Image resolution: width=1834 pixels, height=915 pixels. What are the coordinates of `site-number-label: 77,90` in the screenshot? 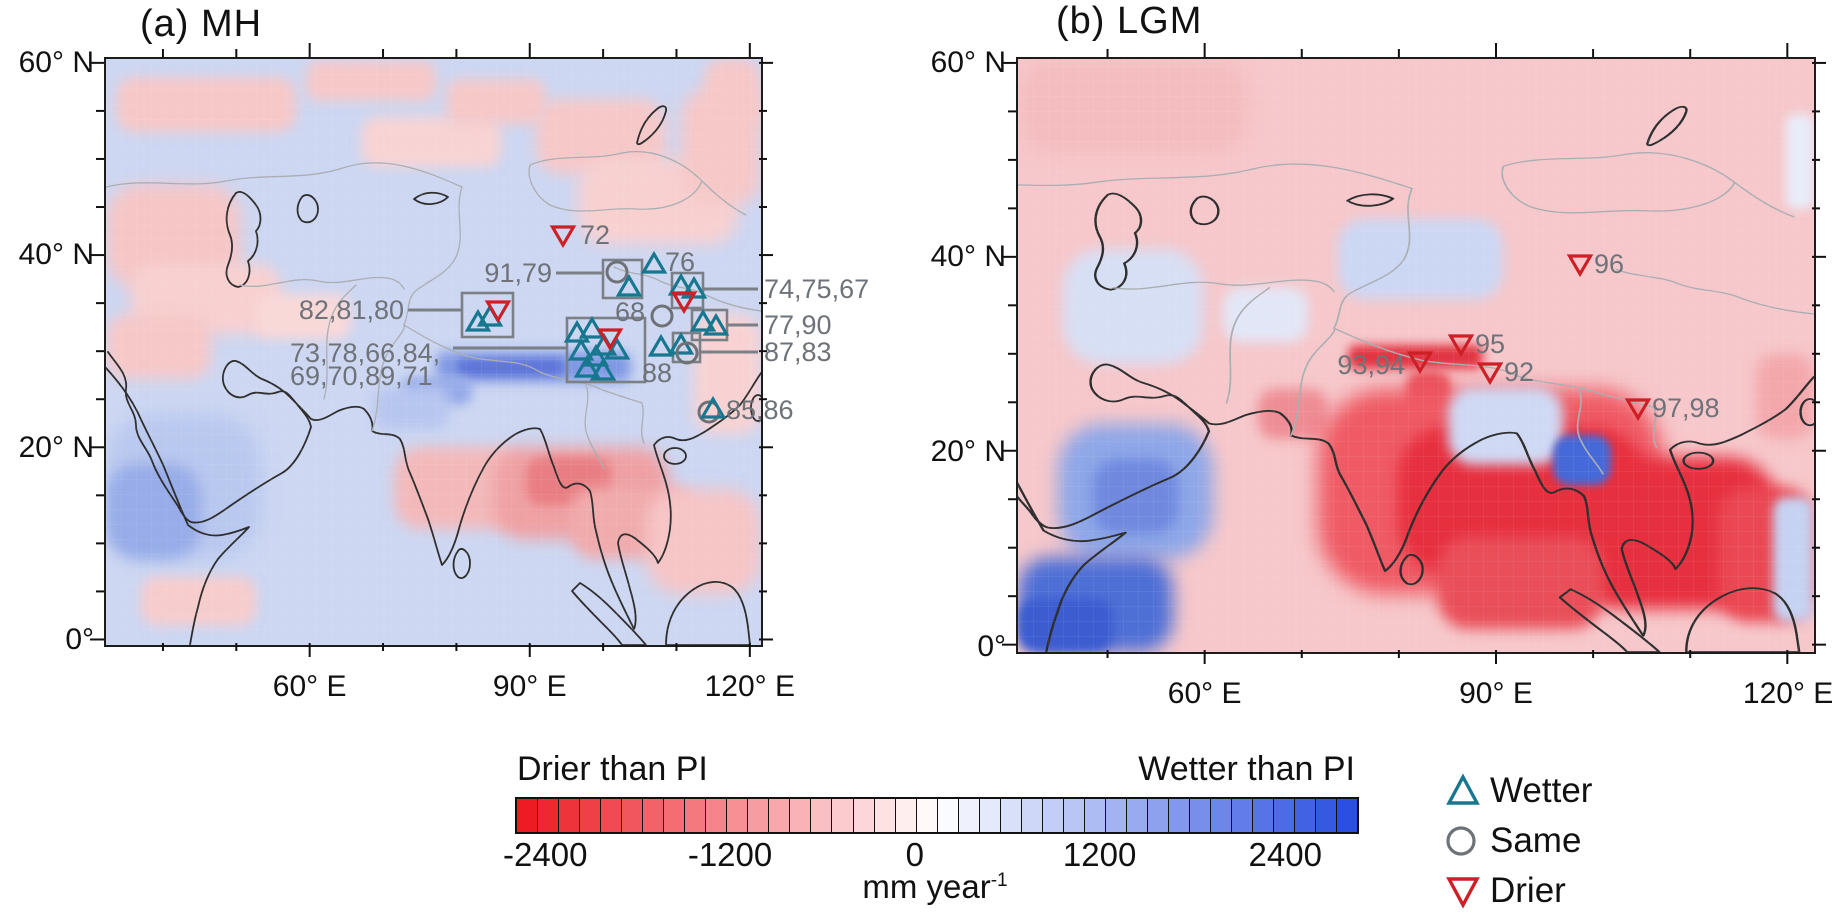 It's located at (798, 325).